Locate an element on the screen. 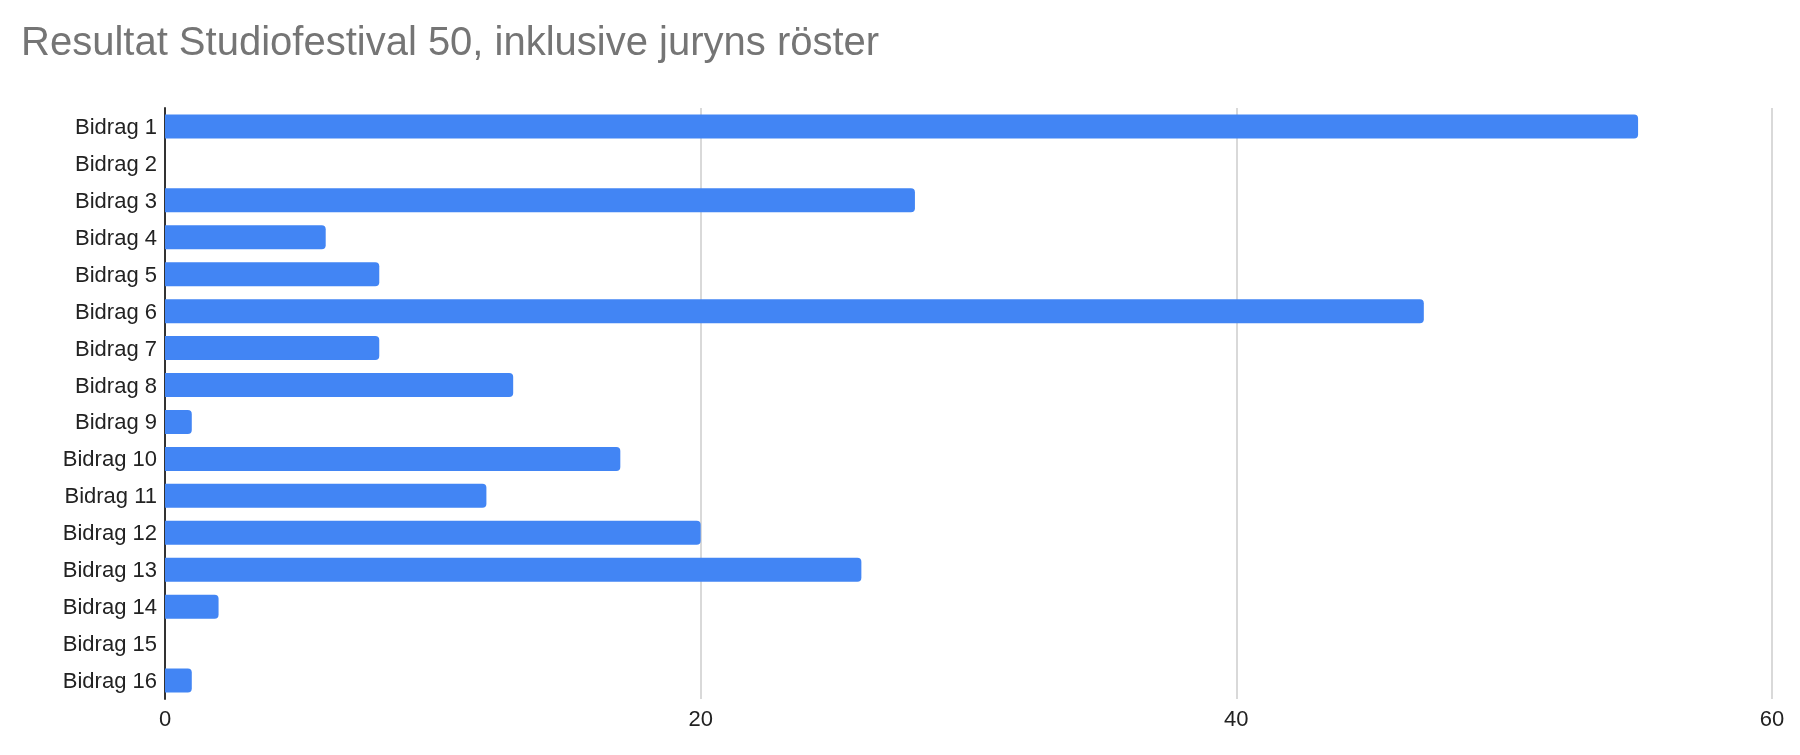  y-tick-label: Bidrag 10 is located at coordinates (109, 459).